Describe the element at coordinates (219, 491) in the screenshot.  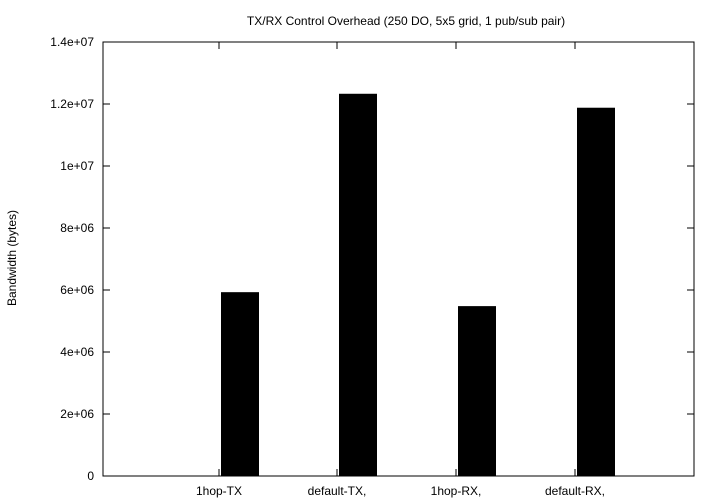
I see `x-tick-label: 1hop-TX` at that location.